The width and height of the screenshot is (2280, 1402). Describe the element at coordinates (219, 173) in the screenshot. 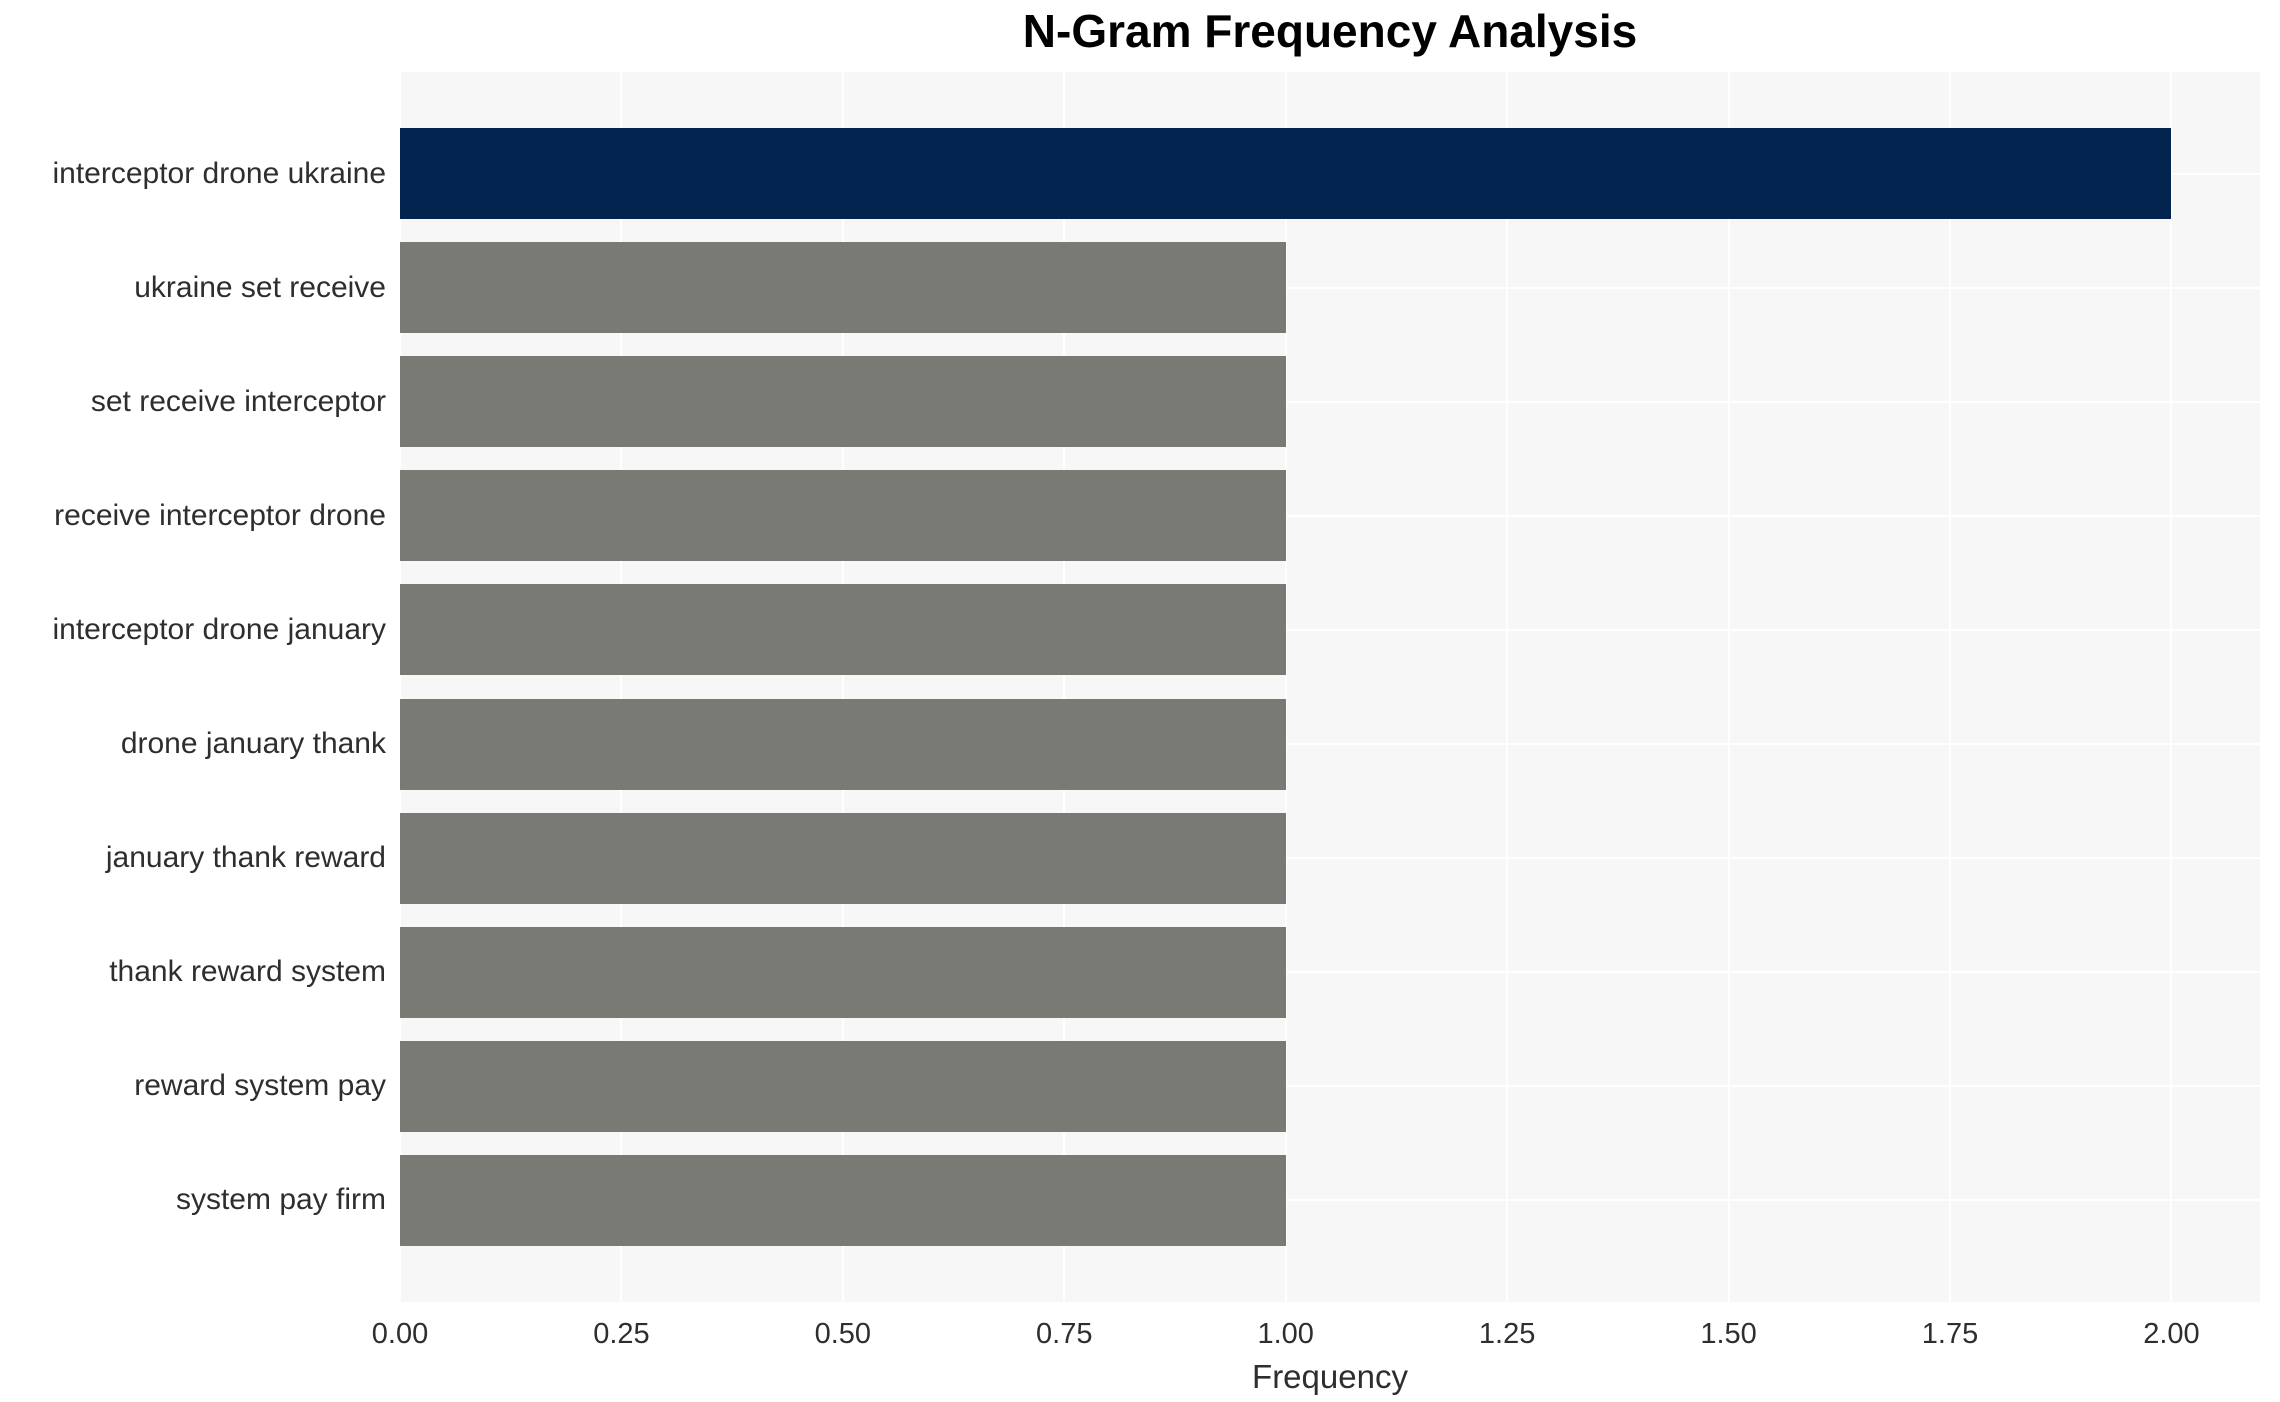

I see `y-tick-label: interceptor drone ukraine` at that location.